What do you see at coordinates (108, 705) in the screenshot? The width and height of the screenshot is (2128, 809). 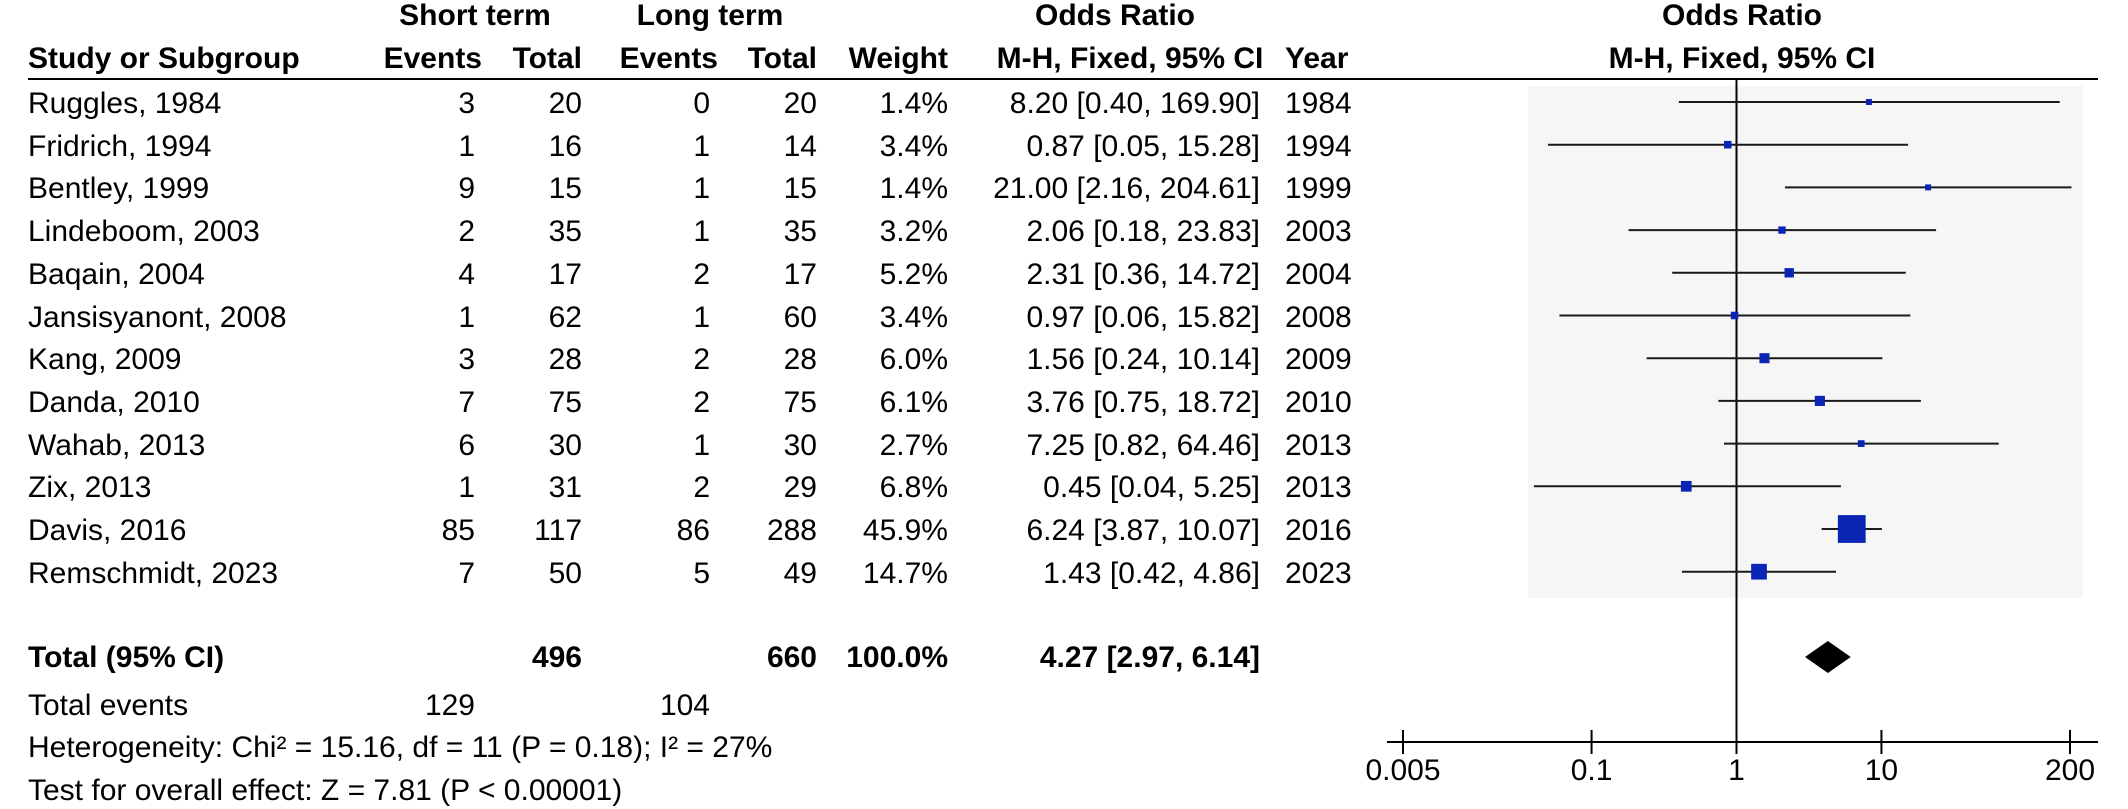 I see `total-events-label: Total events` at bounding box center [108, 705].